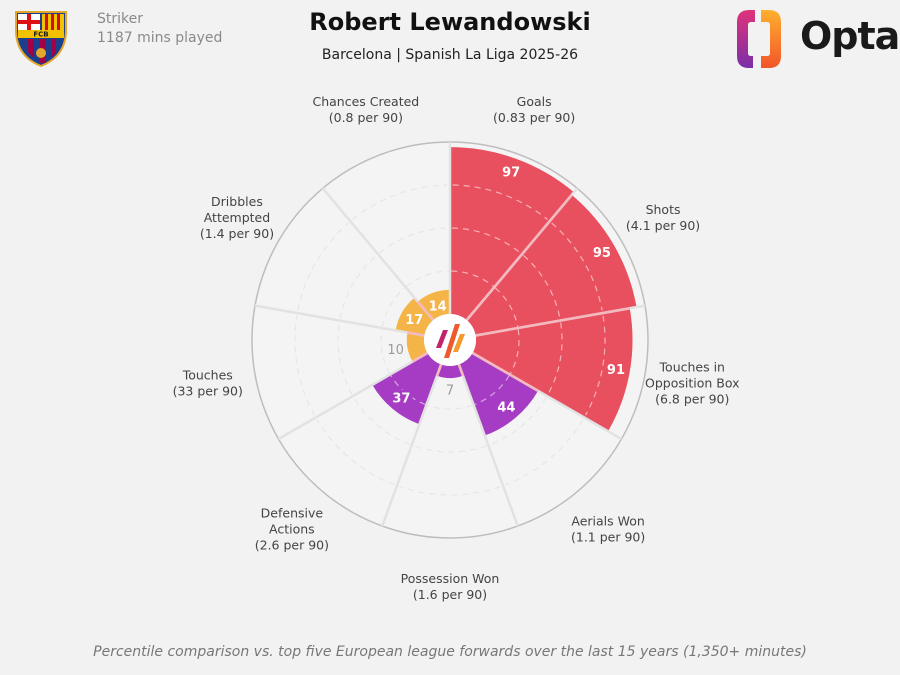 The height and width of the screenshot is (675, 900). Describe the element at coordinates (663, 209) in the screenshot. I see `category-label: Shots` at that location.